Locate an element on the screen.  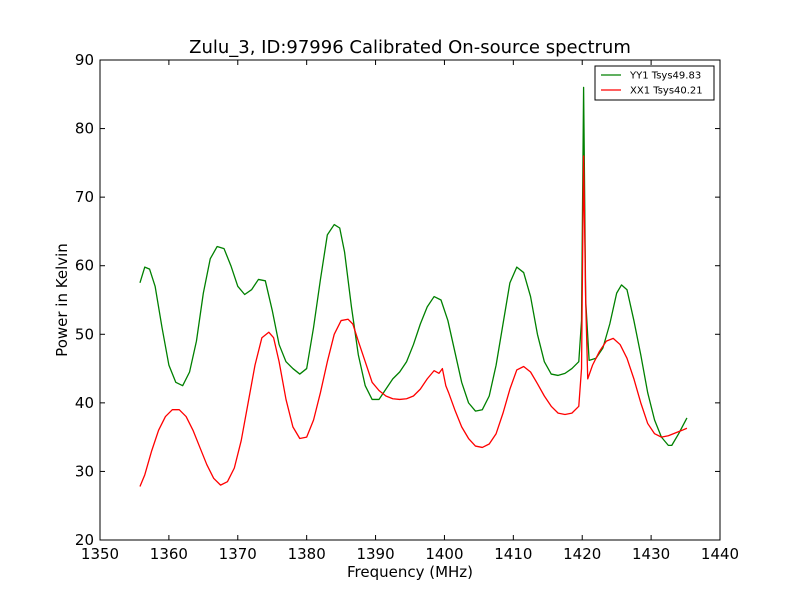
x-tick-label-4: 1390 is located at coordinates (375, 554).